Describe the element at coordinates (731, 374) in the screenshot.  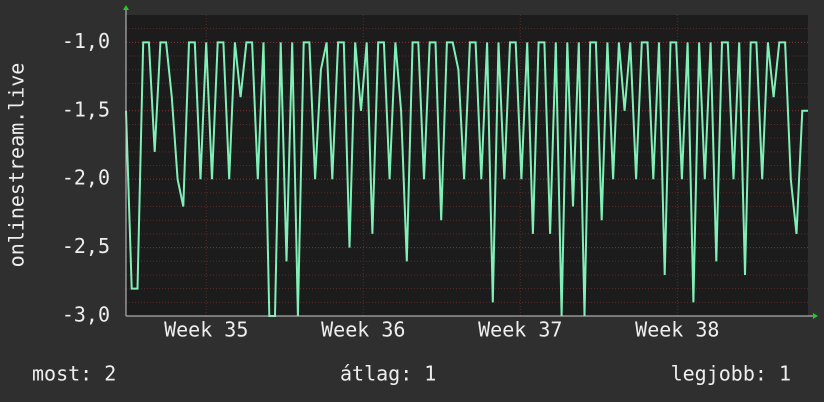
I see `stat-best: legjobb: 1` at that location.